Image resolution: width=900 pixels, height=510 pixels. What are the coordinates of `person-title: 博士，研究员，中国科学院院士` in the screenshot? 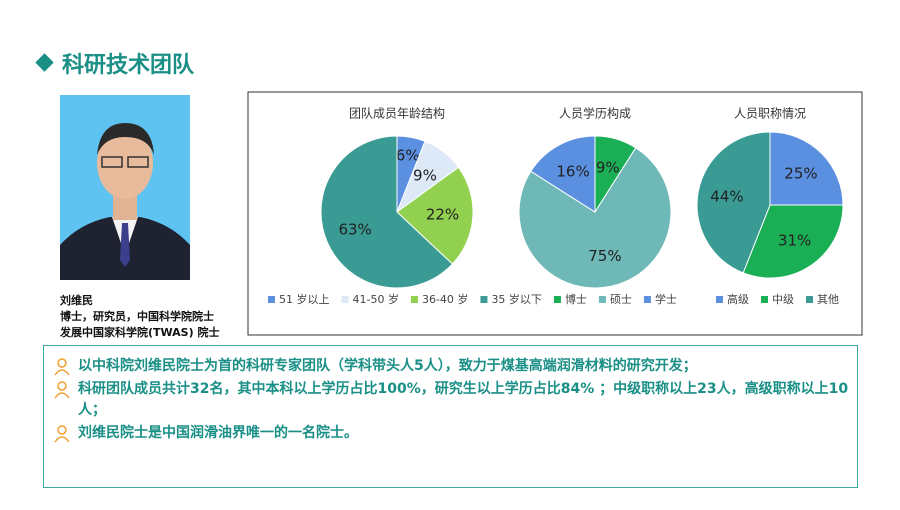 It's located at (137, 316).